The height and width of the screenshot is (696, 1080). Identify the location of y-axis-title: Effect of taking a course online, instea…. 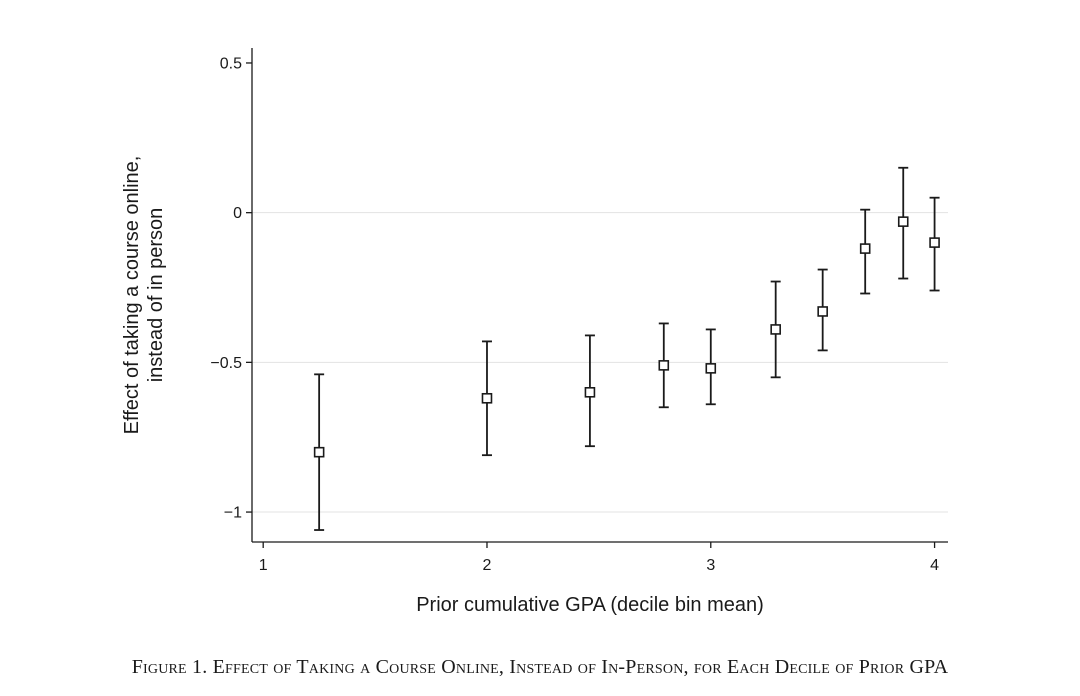
(144, 295).